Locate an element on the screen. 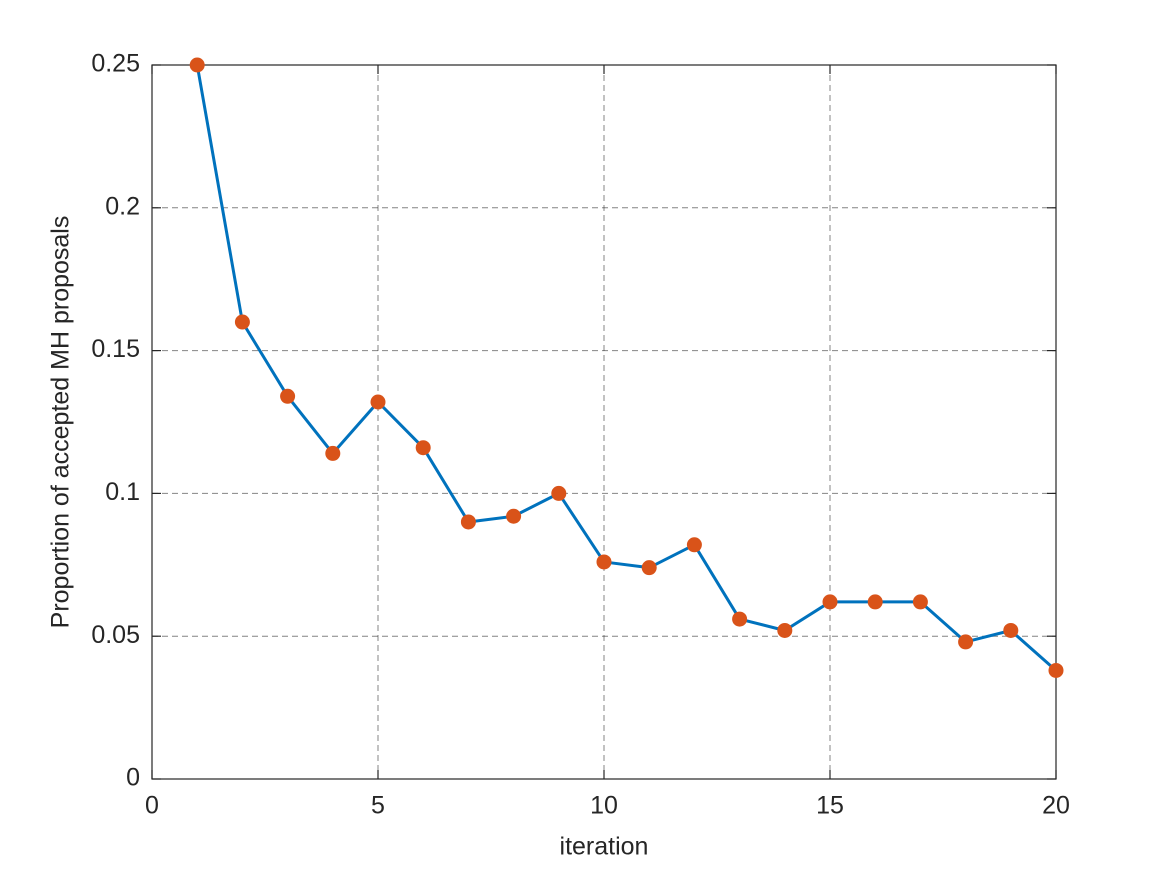 Image resolution: width=1167 pixels, height=875 pixels. y-tick-label: 0.25 is located at coordinates (115, 64).